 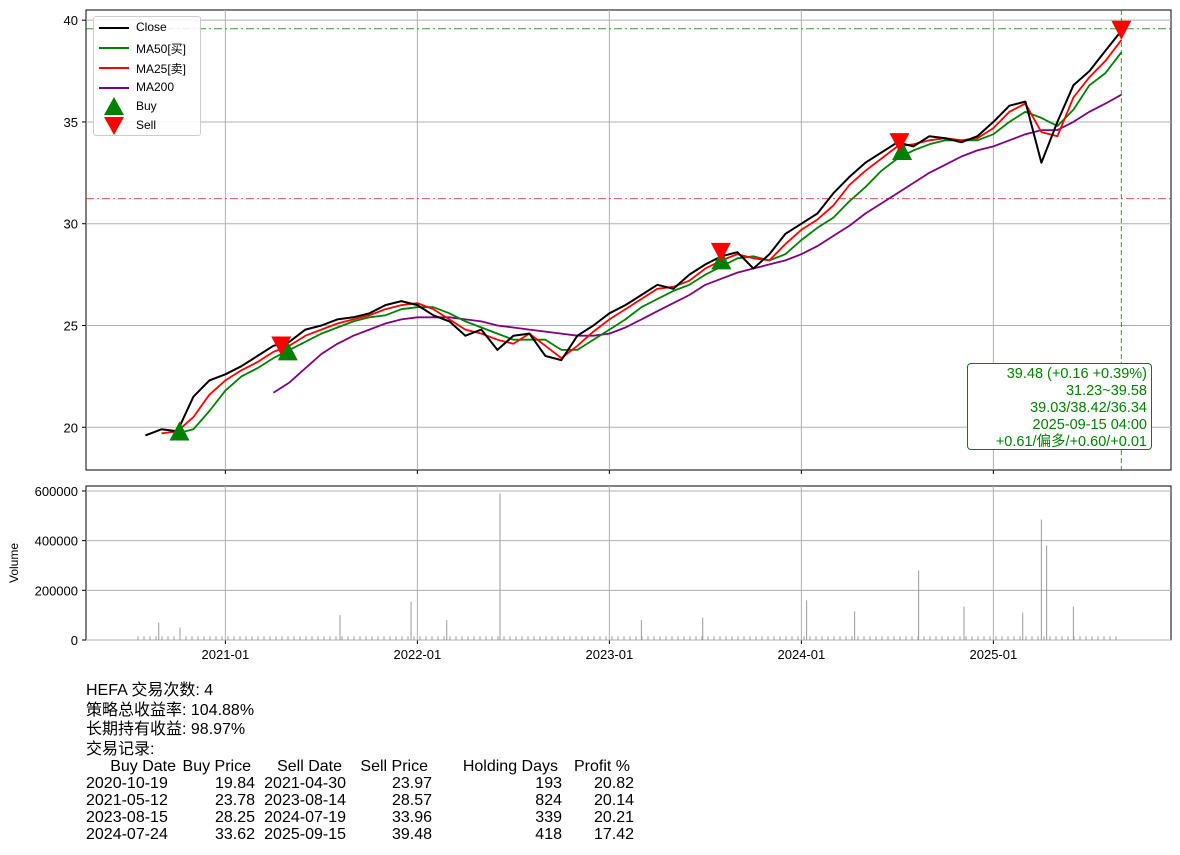 I want to click on y-tick-label: 25, so click(x=71, y=325).